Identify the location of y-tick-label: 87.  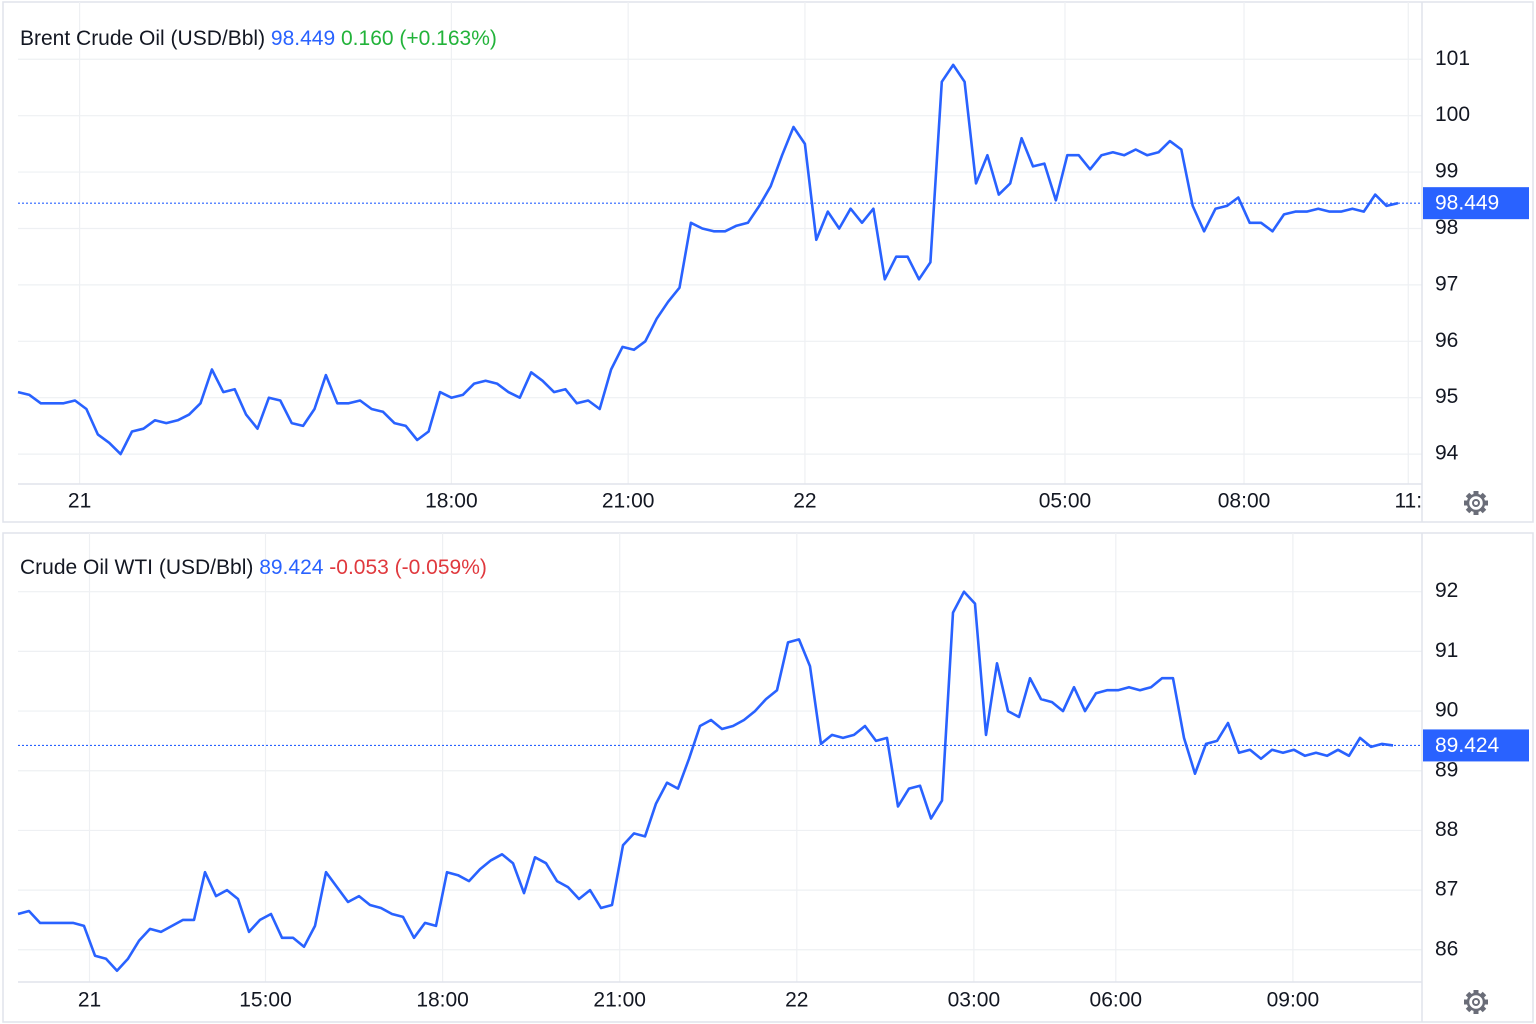
(1446, 889).